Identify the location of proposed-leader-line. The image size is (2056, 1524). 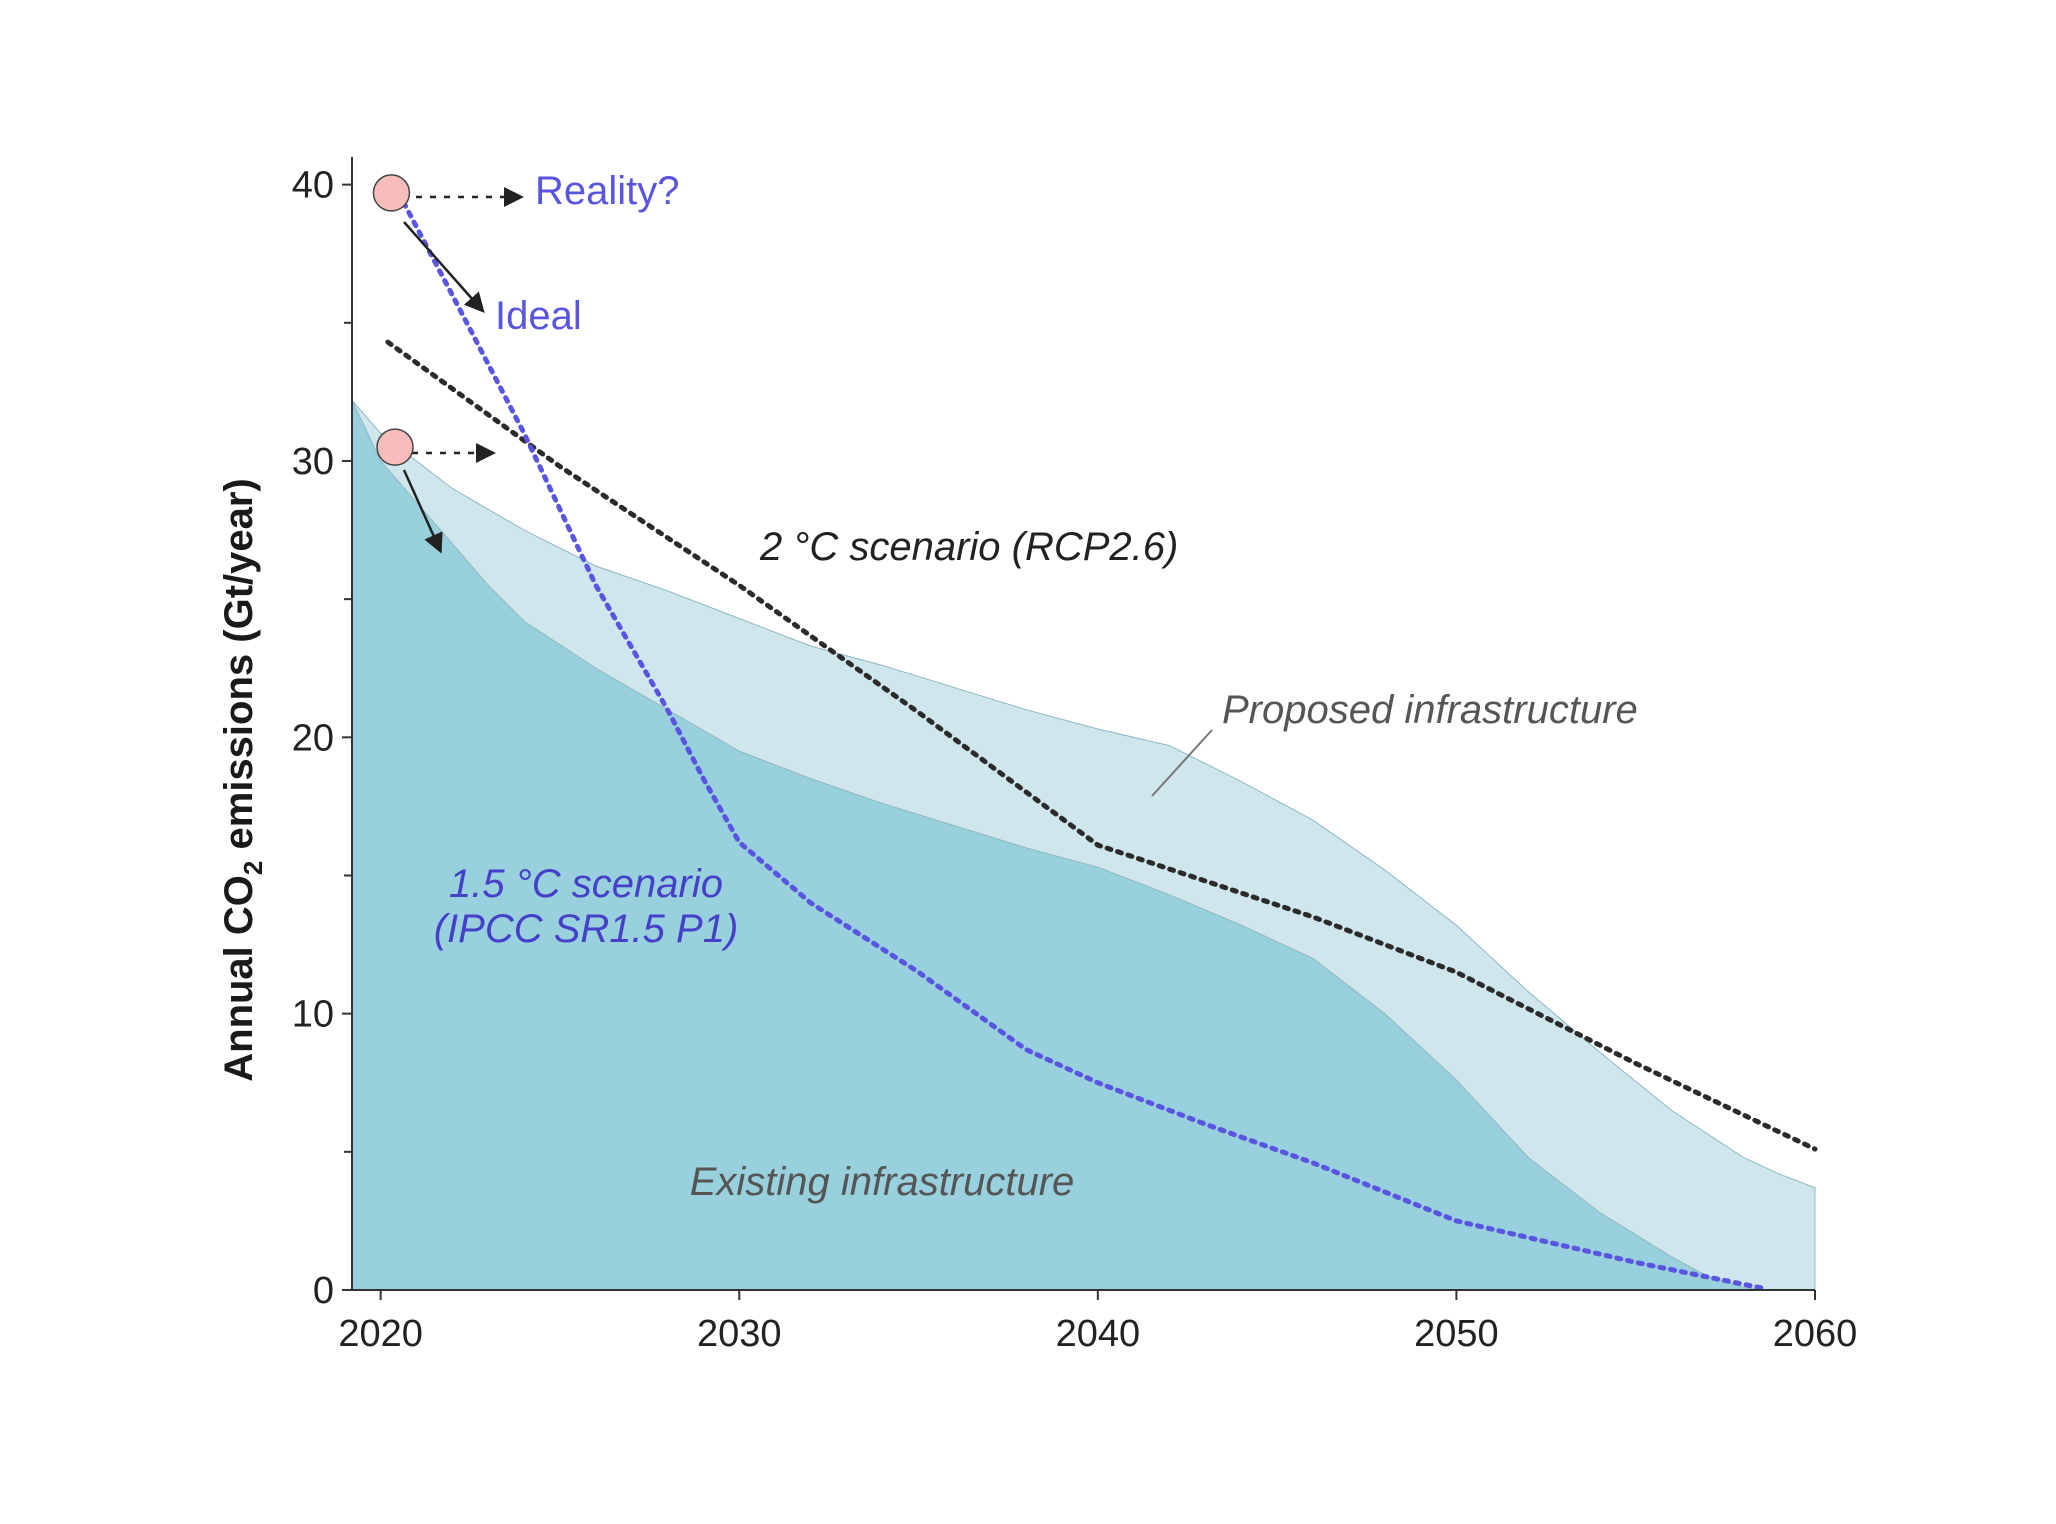
(1182, 763).